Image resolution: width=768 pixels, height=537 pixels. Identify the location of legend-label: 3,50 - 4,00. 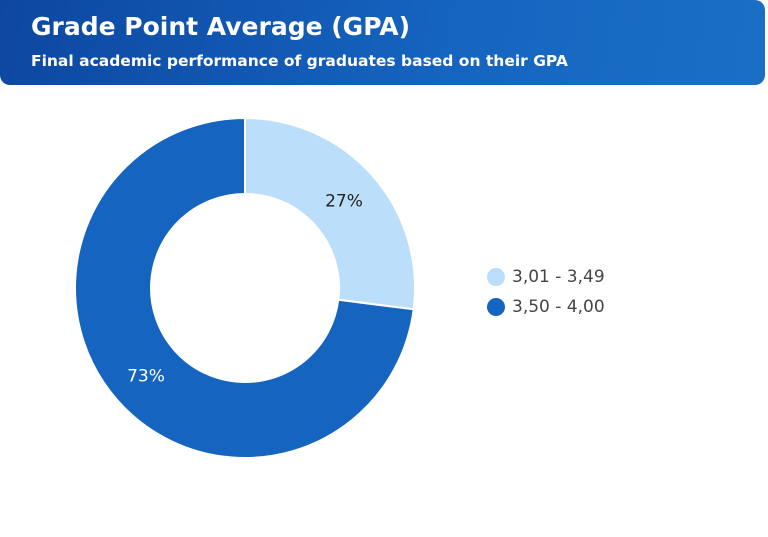
(558, 307).